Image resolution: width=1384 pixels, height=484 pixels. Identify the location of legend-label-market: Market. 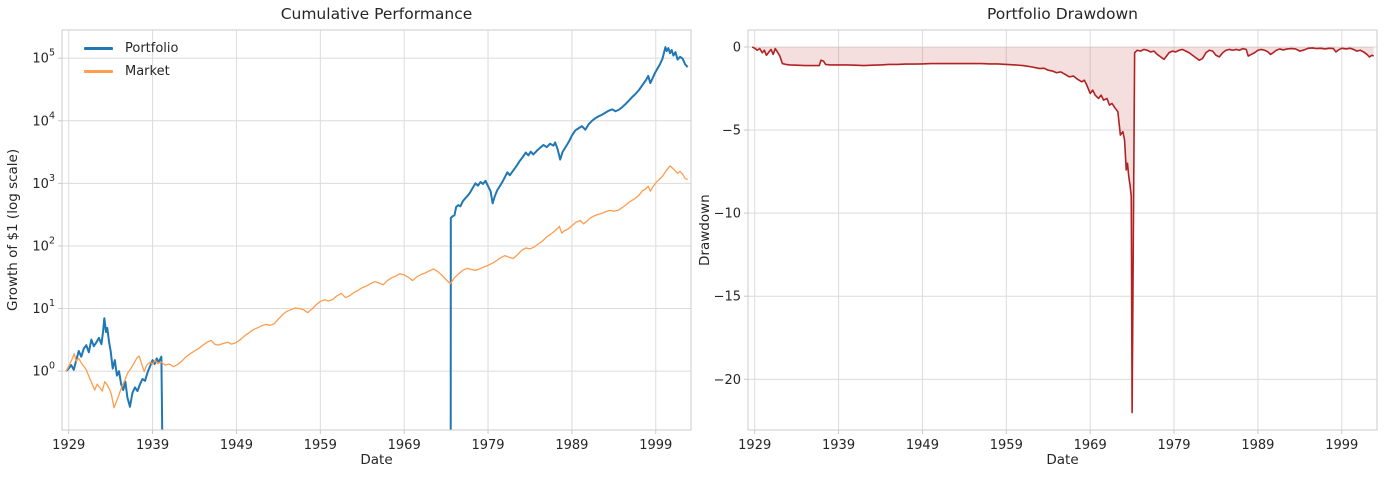
(147, 71).